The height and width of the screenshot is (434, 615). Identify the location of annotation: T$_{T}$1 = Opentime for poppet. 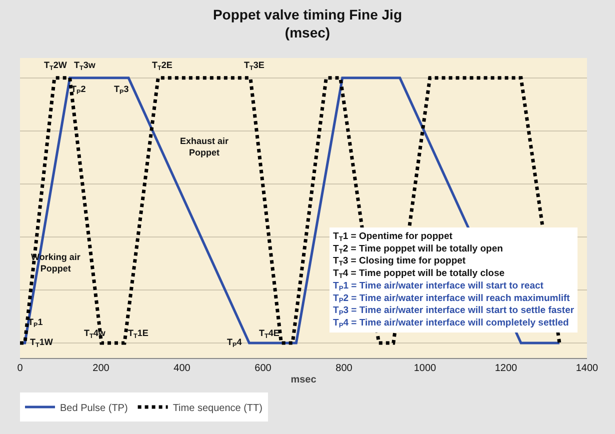
(393, 237).